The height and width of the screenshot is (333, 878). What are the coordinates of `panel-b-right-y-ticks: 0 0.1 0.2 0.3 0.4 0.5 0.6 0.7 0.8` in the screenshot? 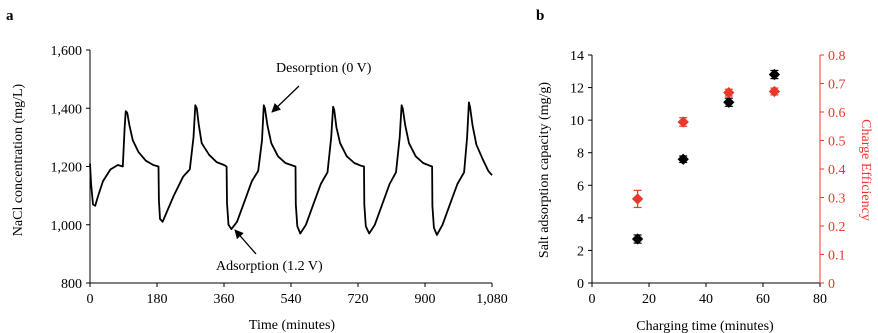 It's located at (833, 170).